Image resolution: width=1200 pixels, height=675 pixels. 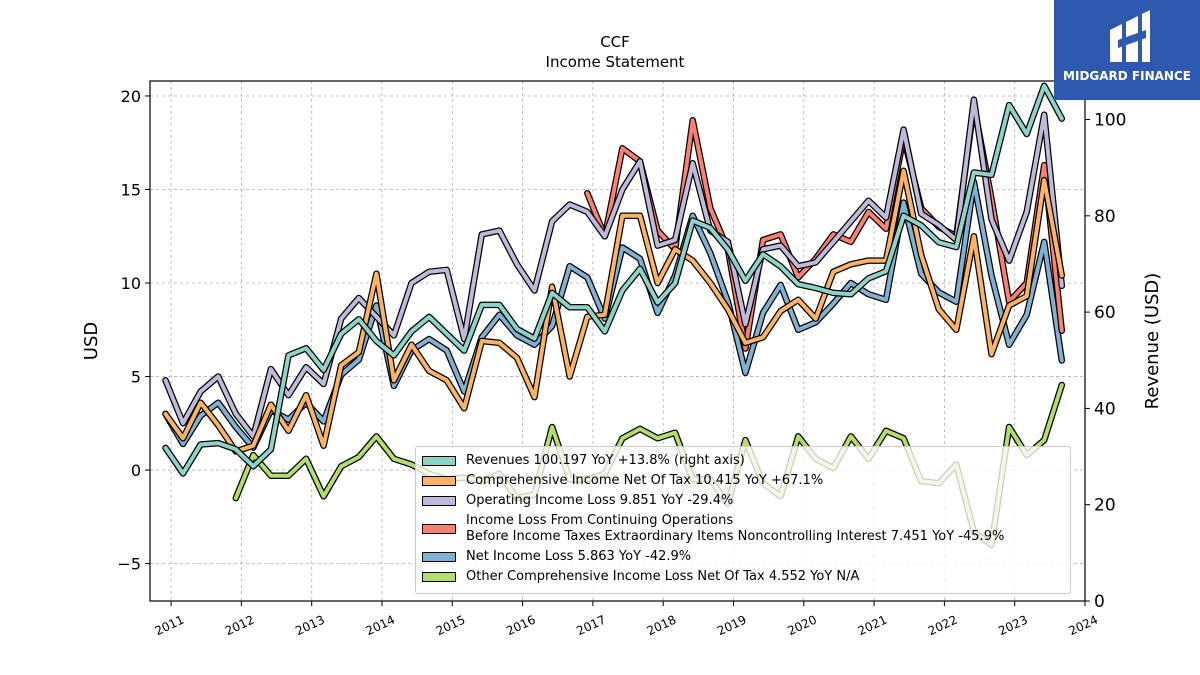 What do you see at coordinates (381, 626) in the screenshot?
I see `x-tick-label: 2014` at bounding box center [381, 626].